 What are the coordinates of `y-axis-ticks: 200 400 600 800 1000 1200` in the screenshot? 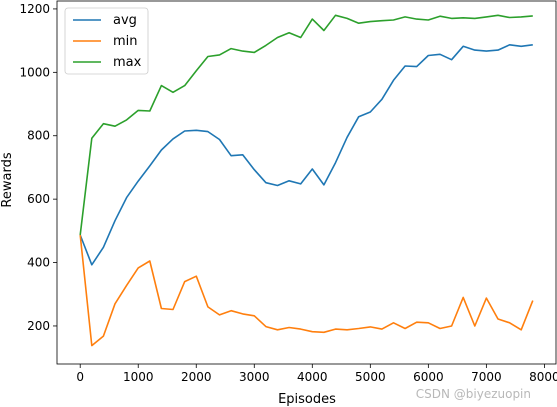 It's located at (38, 167).